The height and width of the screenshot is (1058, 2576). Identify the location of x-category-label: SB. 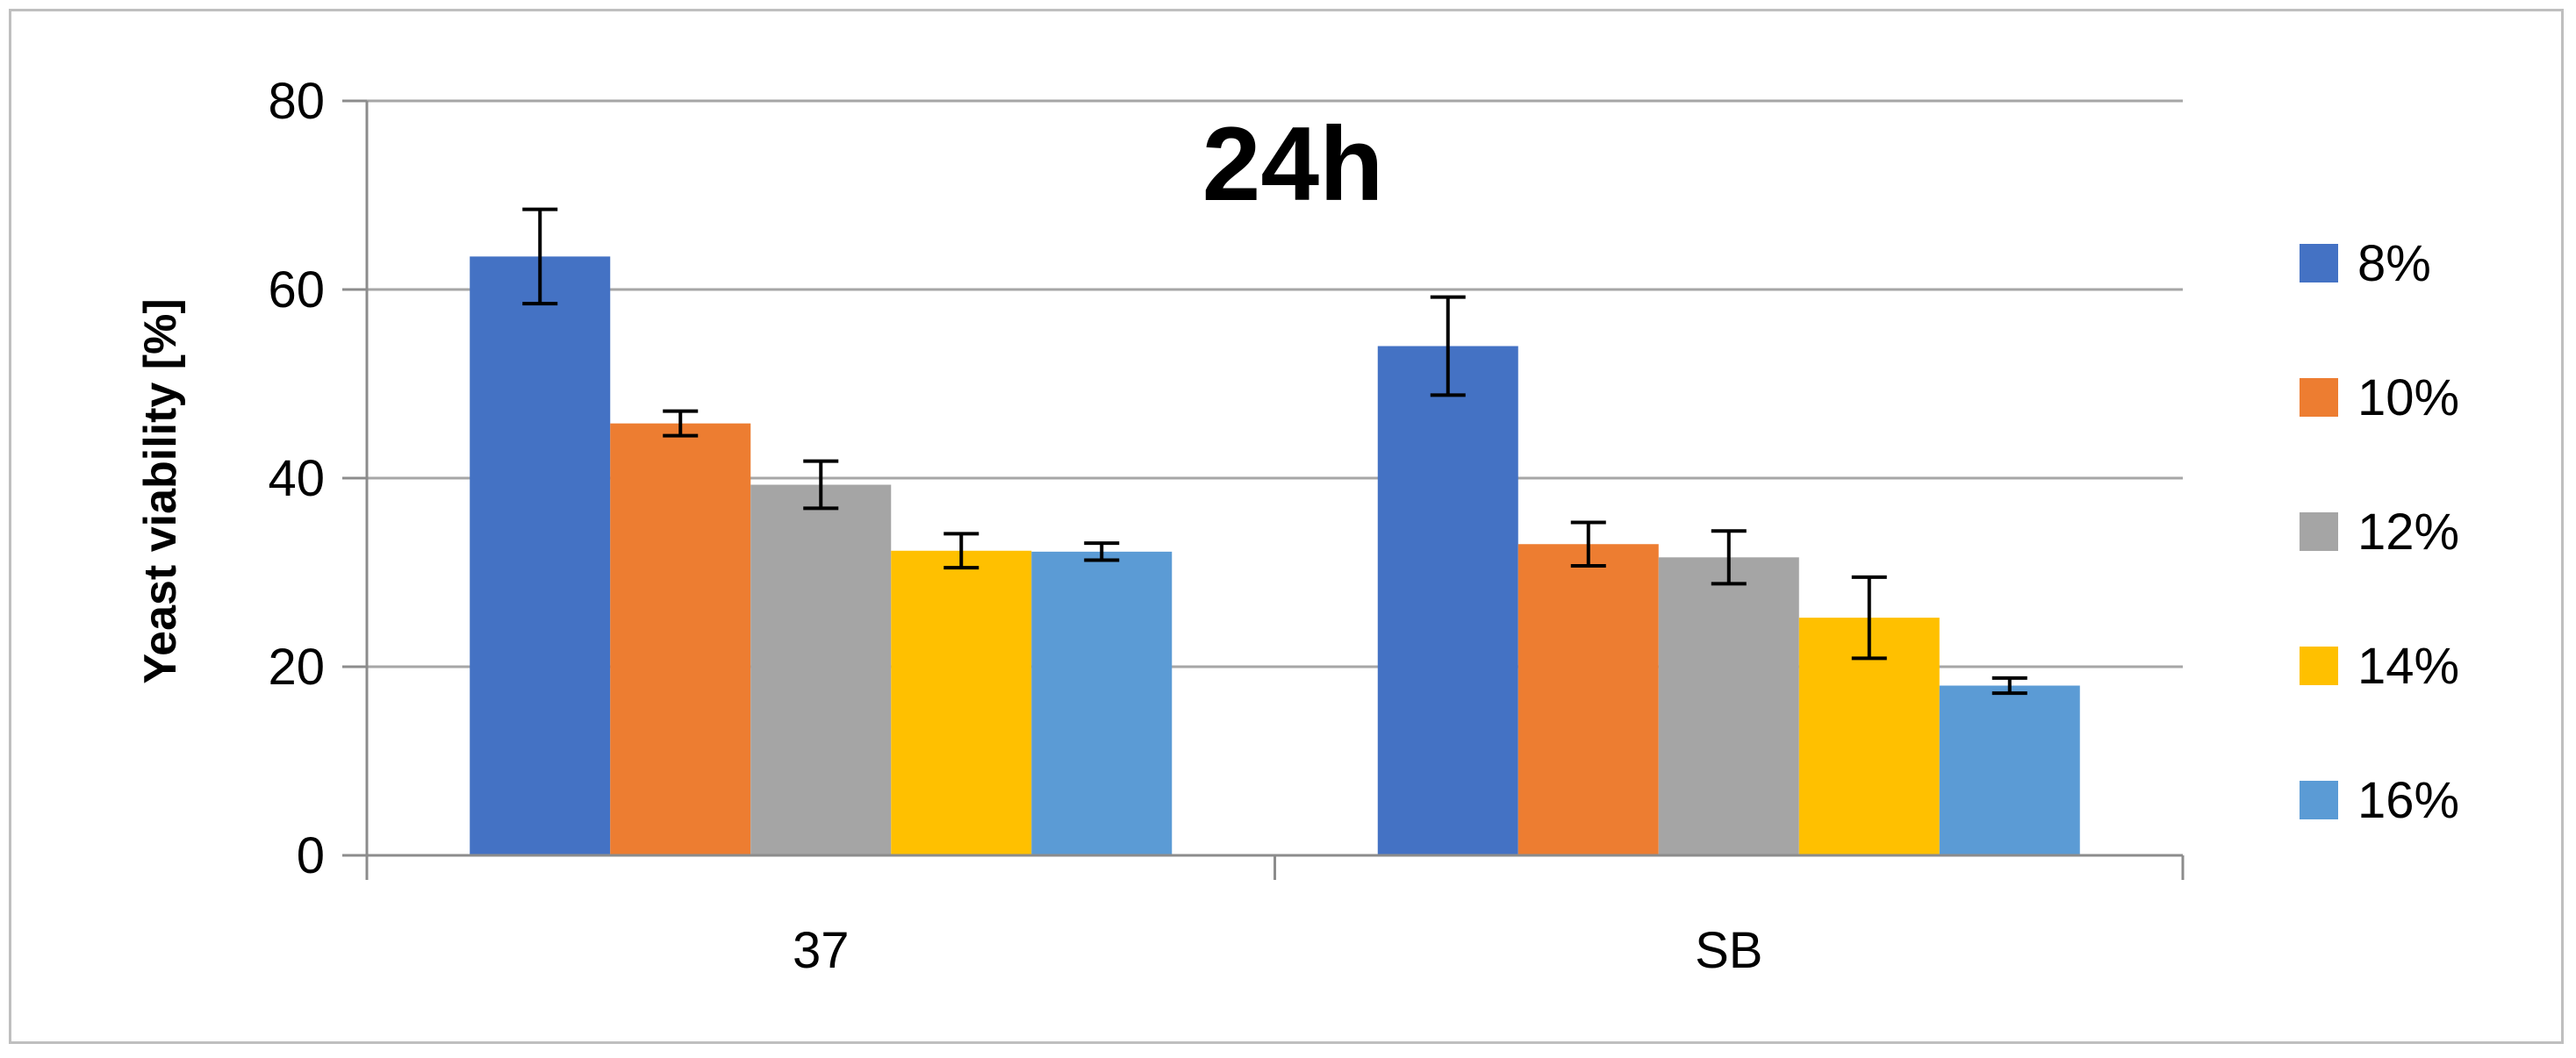
(1728, 951).